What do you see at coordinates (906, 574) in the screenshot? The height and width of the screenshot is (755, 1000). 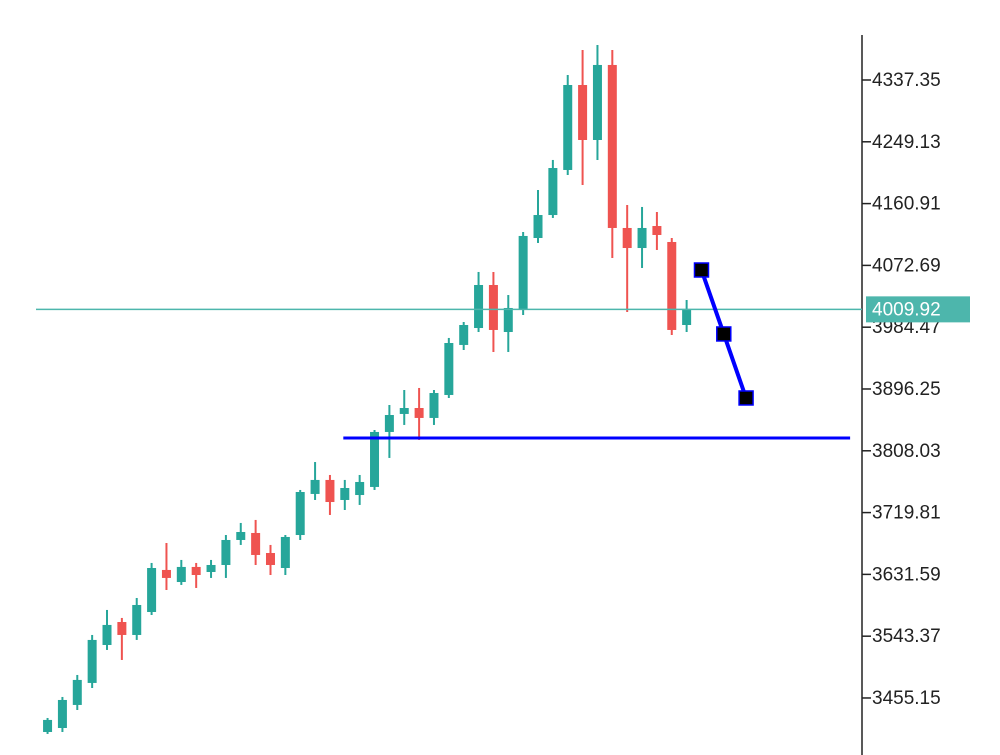 I see `y-tick-label: 3631.59` at bounding box center [906, 574].